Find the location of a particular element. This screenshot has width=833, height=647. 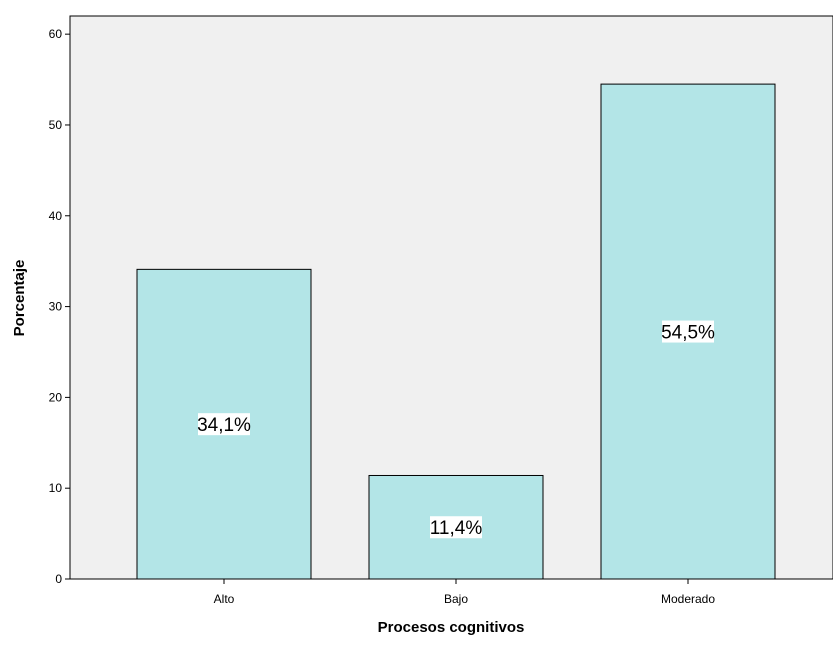

y-axis: 0 10 20 30 40 50 60 is located at coordinates (59, 306).